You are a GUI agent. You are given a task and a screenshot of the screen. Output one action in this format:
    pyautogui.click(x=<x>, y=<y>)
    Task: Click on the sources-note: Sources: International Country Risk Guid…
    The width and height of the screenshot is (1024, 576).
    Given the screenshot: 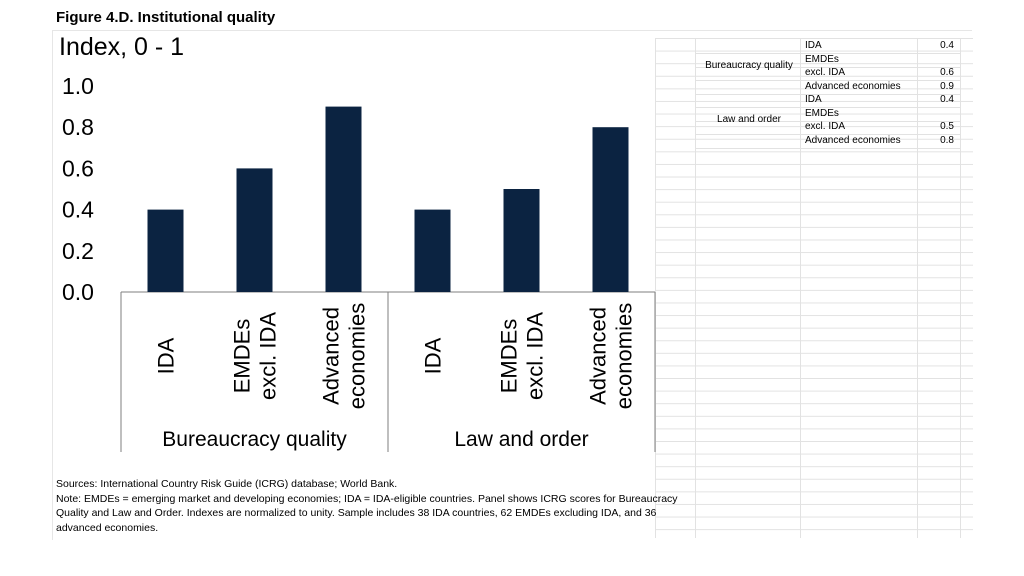 What is the action you would take?
    pyautogui.click(x=227, y=484)
    